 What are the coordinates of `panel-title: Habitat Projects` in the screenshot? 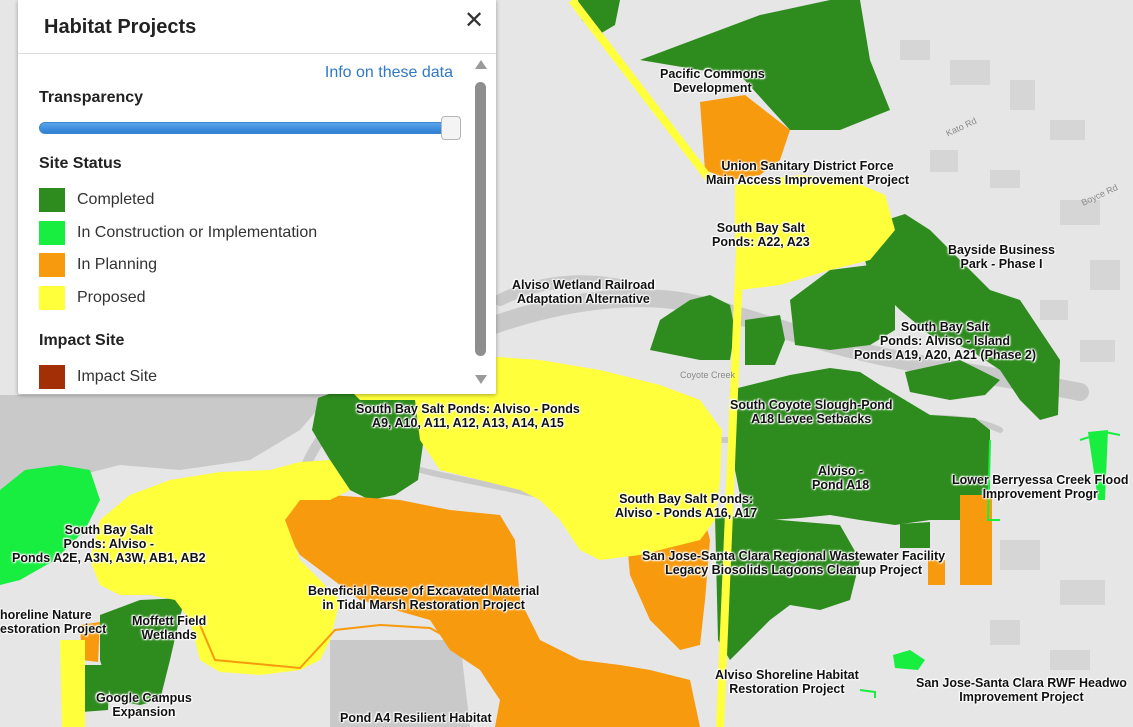 It's located at (120, 27).